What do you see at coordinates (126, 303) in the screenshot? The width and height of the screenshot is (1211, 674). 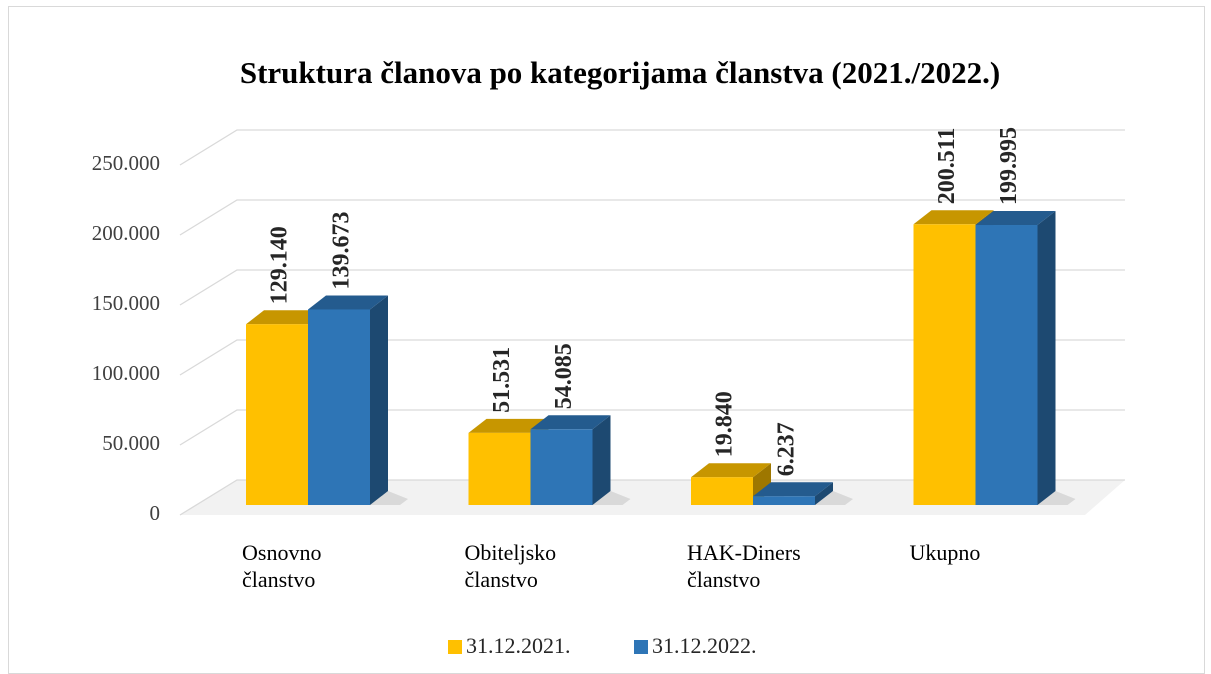 I see `y-tick-label: 150.000` at bounding box center [126, 303].